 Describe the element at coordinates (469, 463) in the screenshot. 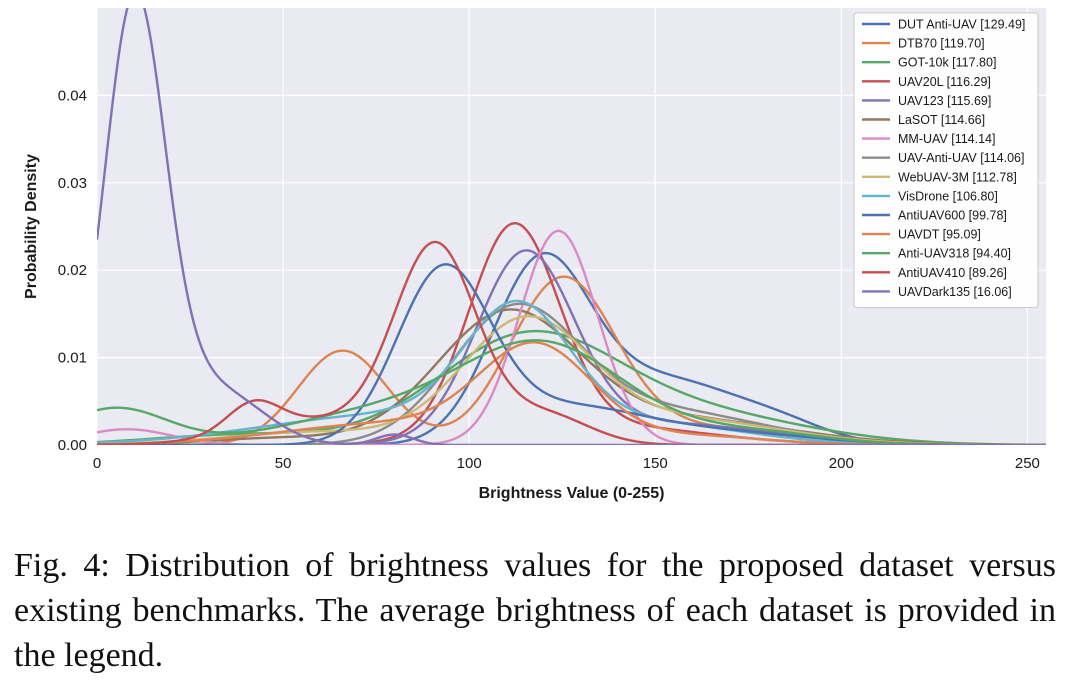

I see `x-tick-label: 100` at that location.